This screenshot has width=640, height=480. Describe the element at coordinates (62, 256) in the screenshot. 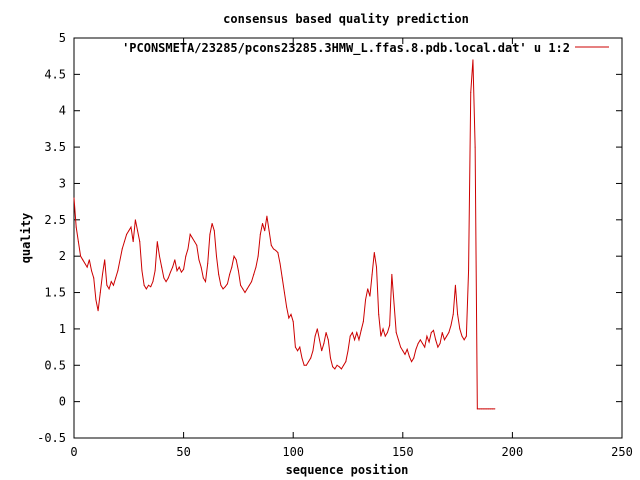

I see `y-tick-label: 2` at that location.